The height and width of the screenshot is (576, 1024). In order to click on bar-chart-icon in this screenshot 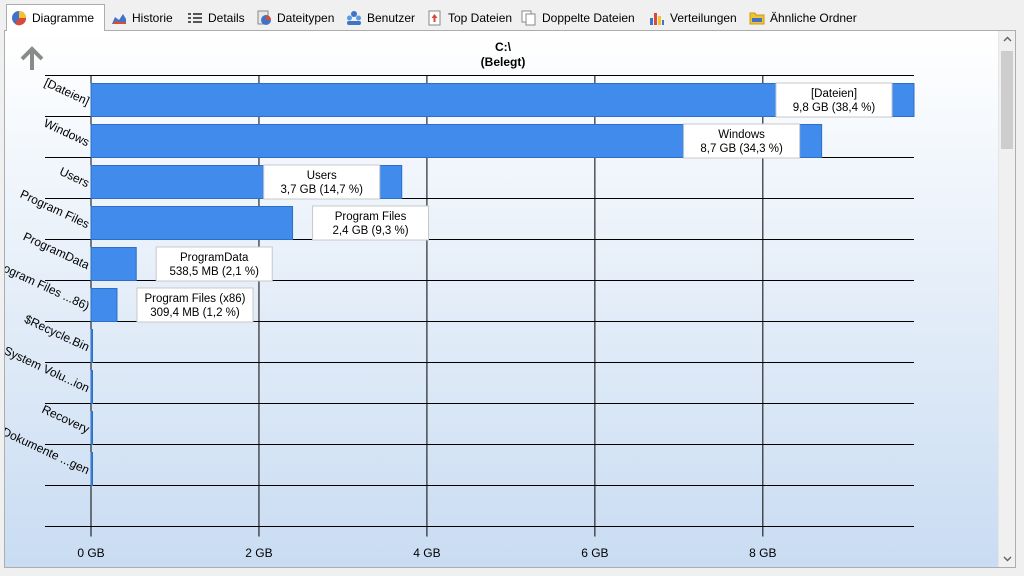, I will do `click(657, 18)`.